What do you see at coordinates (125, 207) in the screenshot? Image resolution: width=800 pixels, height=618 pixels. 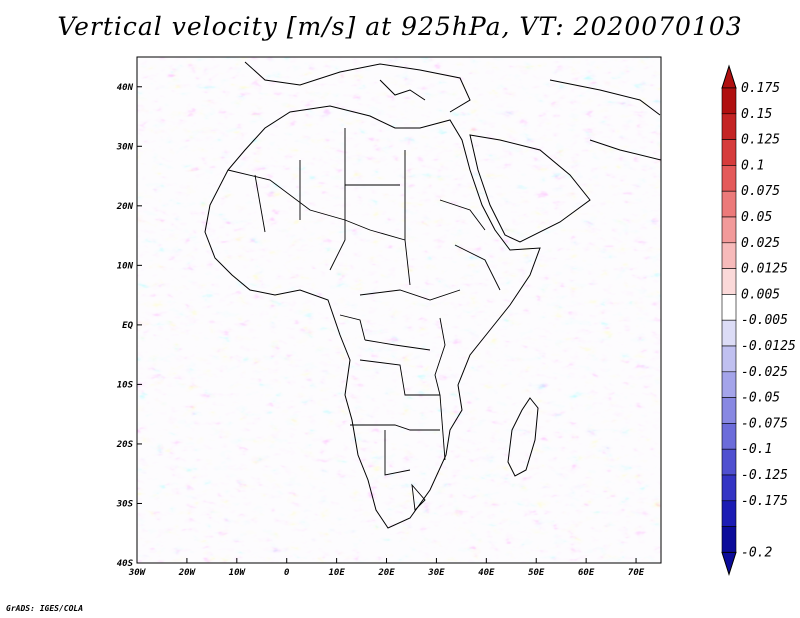 I see `y-tick-label: 20N` at bounding box center [125, 207].